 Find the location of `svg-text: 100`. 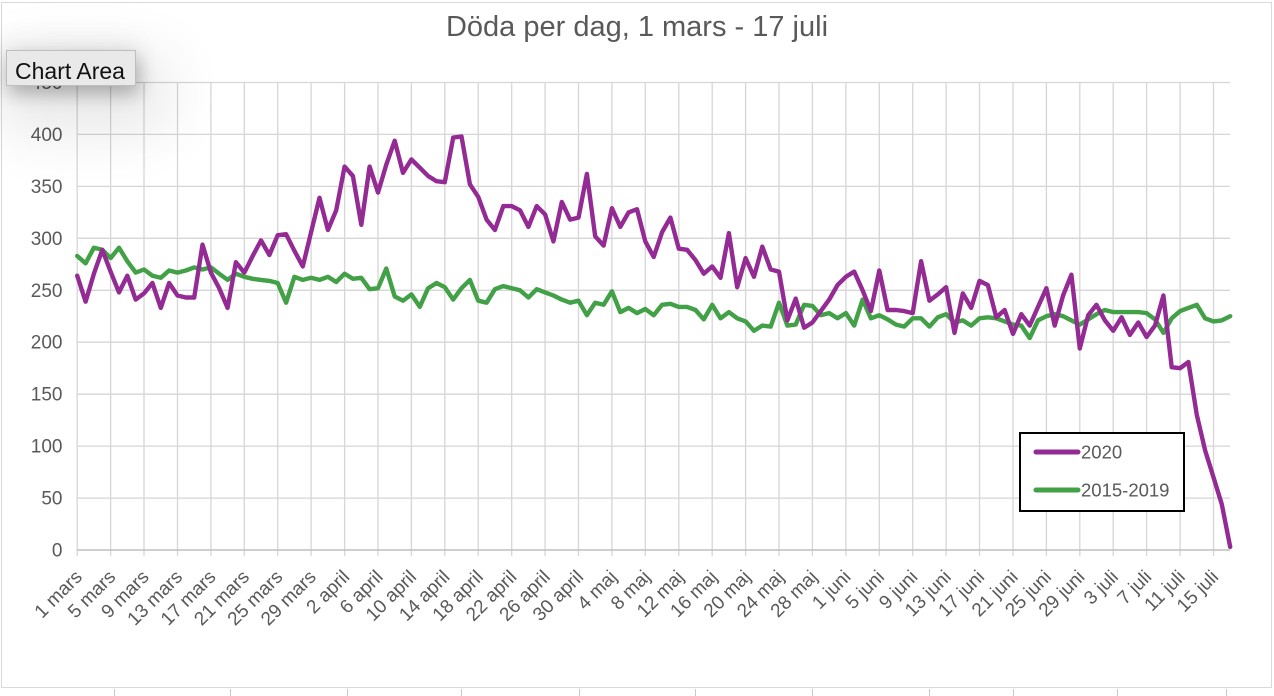

svg-text: 100 is located at coordinates (47, 447).